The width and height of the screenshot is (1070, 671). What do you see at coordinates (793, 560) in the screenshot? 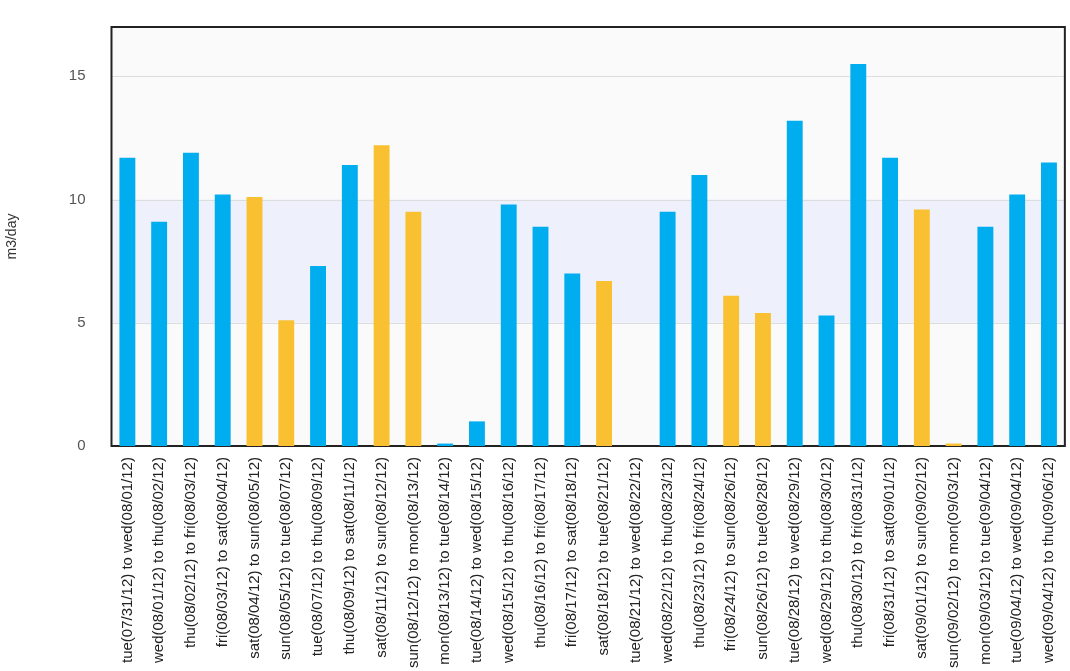
I see `x-tick-label: tue(08/28/12) to wed(08/29/12)` at bounding box center [793, 560].